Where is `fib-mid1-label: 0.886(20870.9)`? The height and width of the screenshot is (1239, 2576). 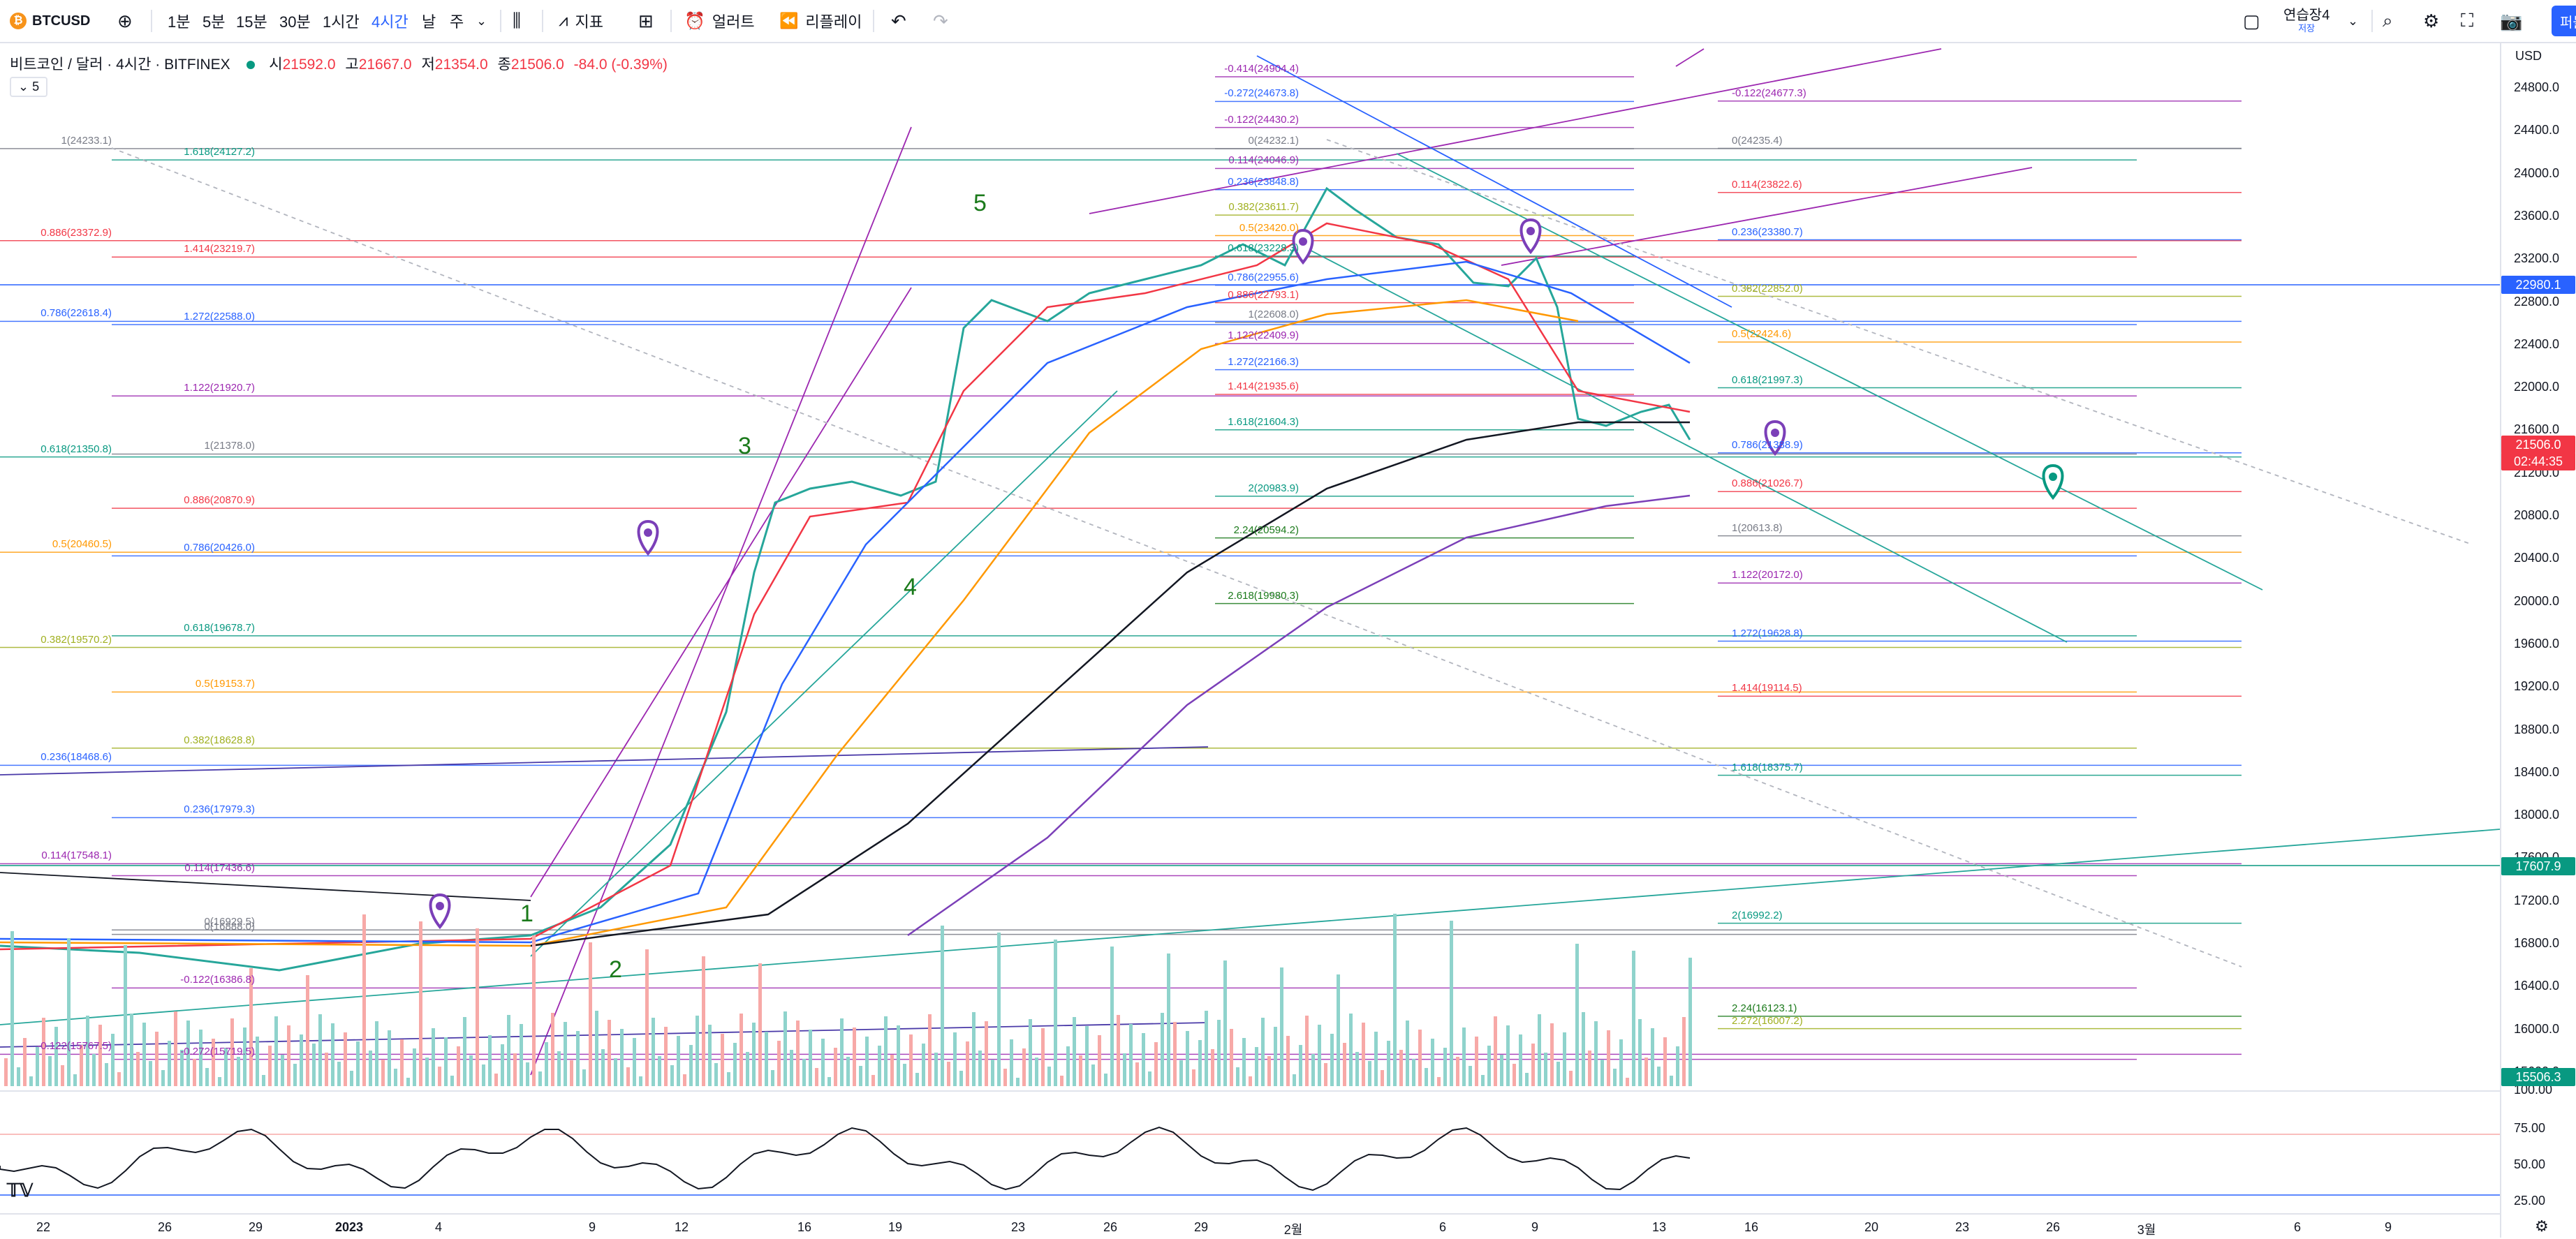
fib-mid1-label: 0.886(20870.9) is located at coordinates (219, 500).